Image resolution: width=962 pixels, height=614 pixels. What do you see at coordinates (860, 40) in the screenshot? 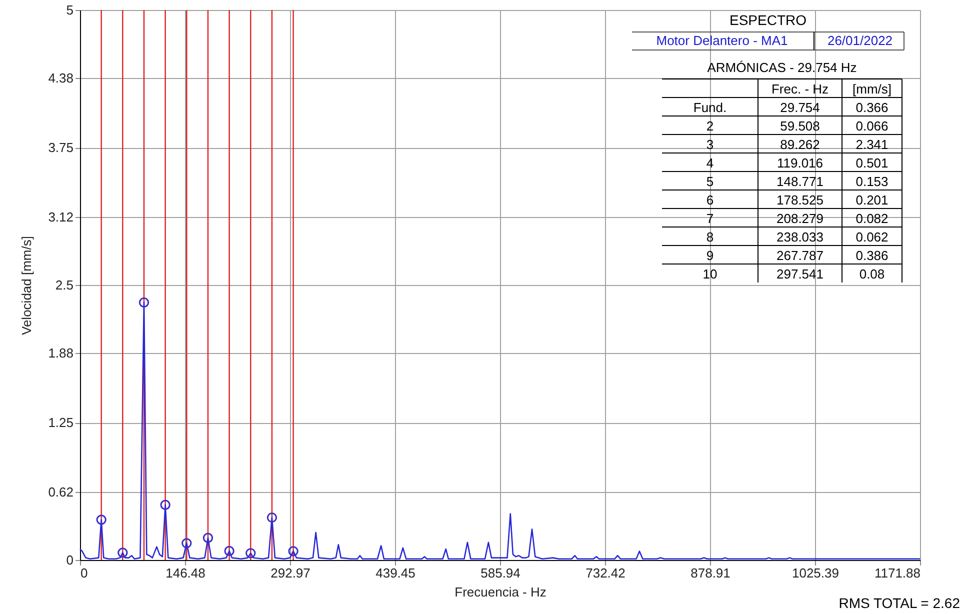
I see `annotation: 26/01/2022` at bounding box center [860, 40].